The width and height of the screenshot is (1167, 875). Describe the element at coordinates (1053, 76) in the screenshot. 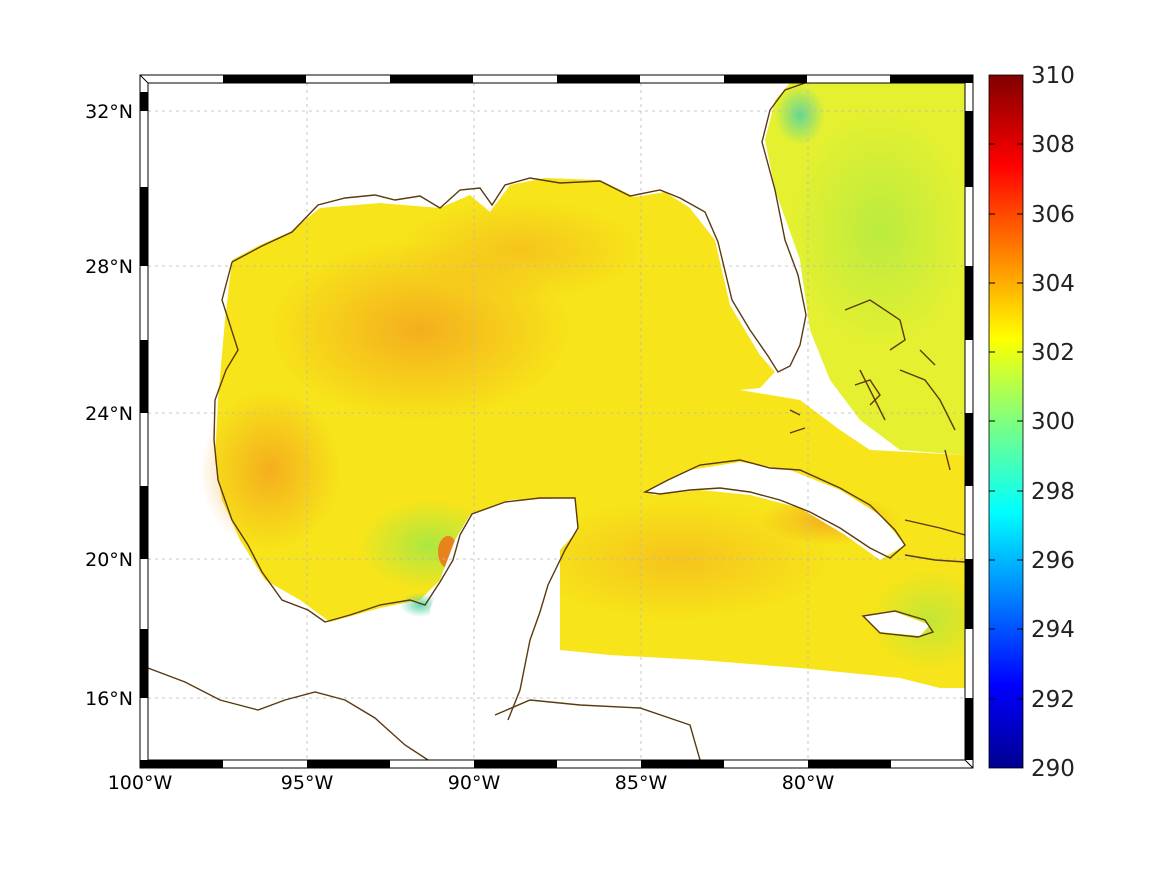

I see `colorbar-tick-label: 310` at that location.